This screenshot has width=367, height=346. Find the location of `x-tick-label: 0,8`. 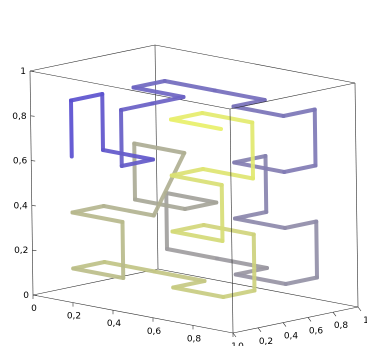

x-tick-label: 0,8 is located at coordinates (194, 339).